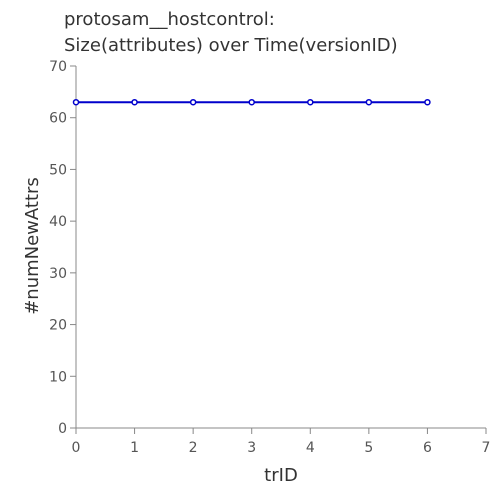 The width and height of the screenshot is (500, 504). I want to click on y-tick-label: 70, so click(58, 67).